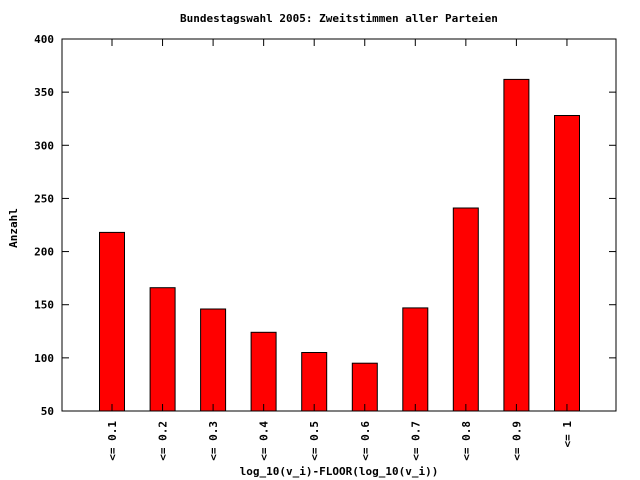  I want to click on y-tick-label: 100, so click(44, 358).